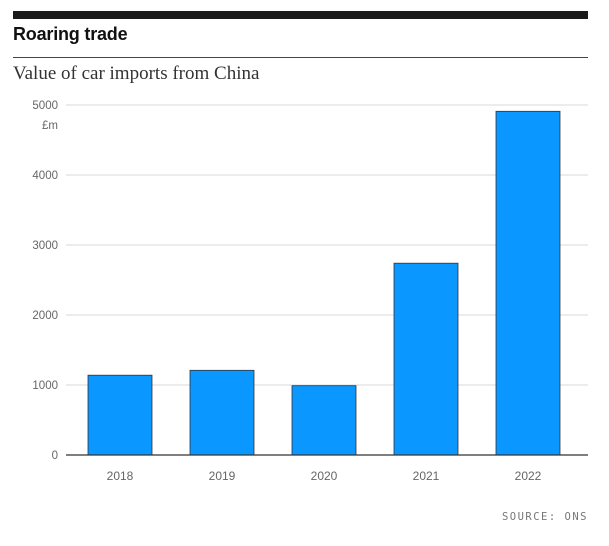 The width and height of the screenshot is (609, 546). Describe the element at coordinates (222, 476) in the screenshot. I see `x-tick-label: 2019` at that location.